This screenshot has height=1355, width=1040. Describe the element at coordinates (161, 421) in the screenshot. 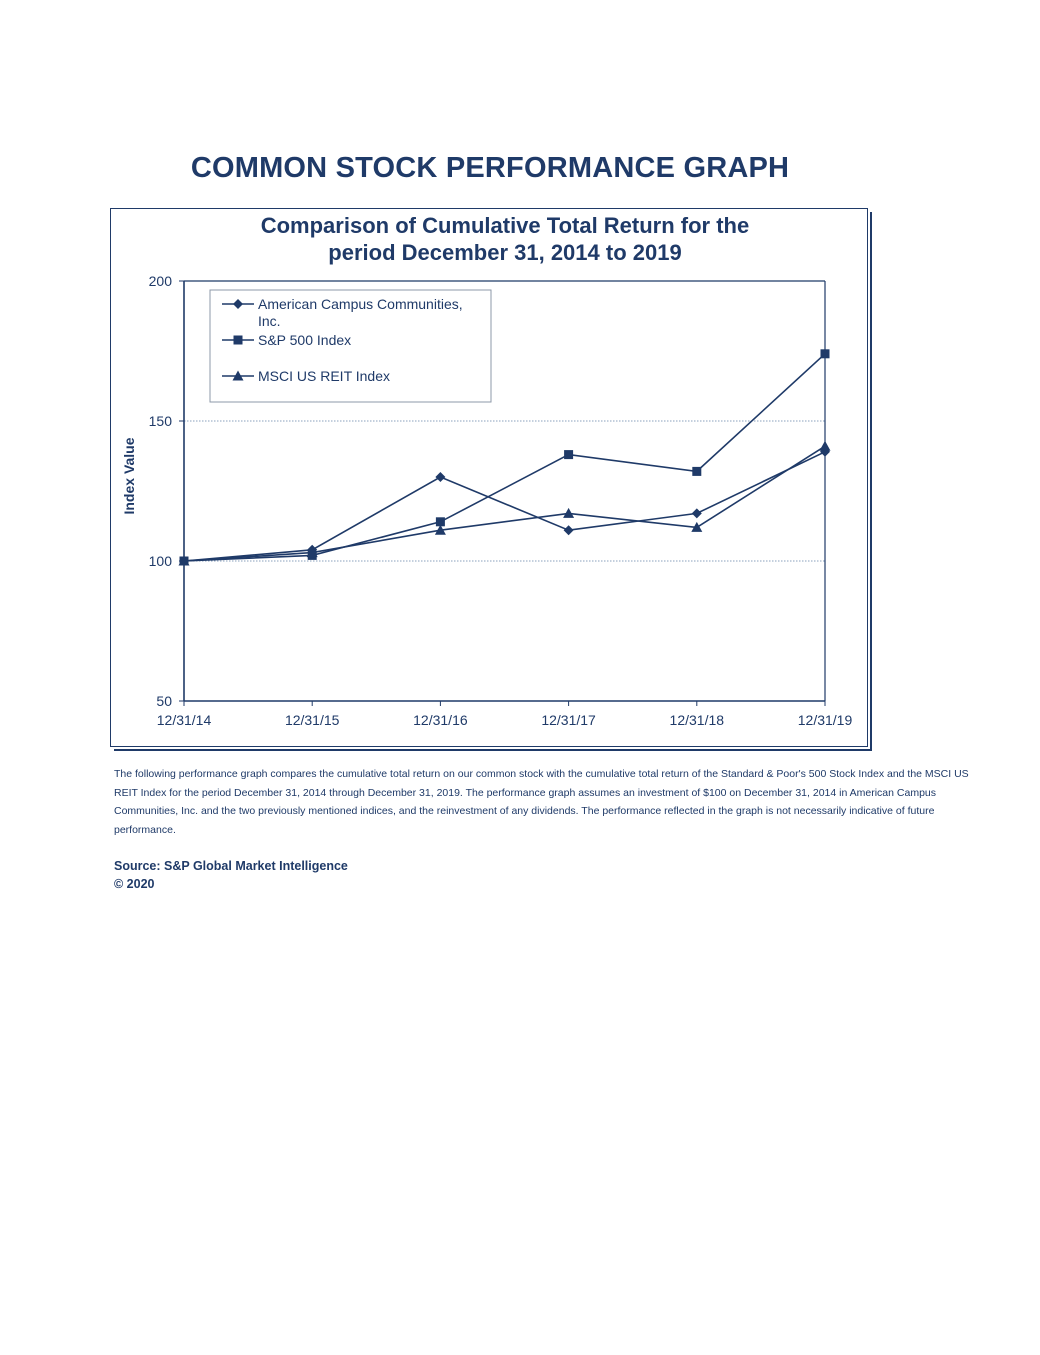

I see `y-tick-label: 150` at that location.